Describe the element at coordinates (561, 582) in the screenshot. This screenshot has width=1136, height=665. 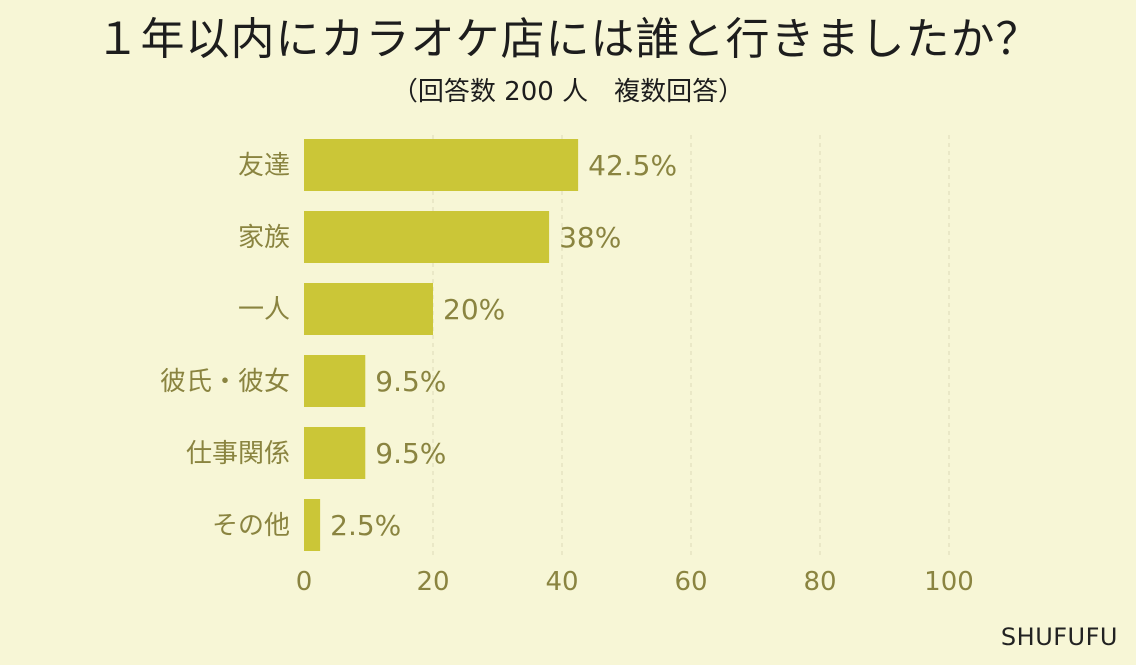
I see `x-tick-label: 40` at that location.